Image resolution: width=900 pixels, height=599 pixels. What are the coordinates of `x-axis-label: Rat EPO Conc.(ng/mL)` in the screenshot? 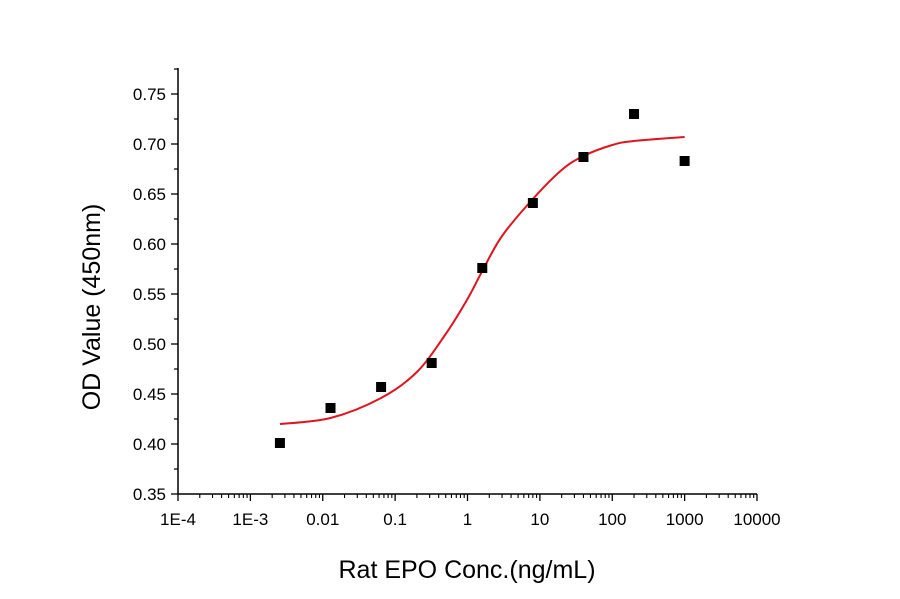 It's located at (466, 570).